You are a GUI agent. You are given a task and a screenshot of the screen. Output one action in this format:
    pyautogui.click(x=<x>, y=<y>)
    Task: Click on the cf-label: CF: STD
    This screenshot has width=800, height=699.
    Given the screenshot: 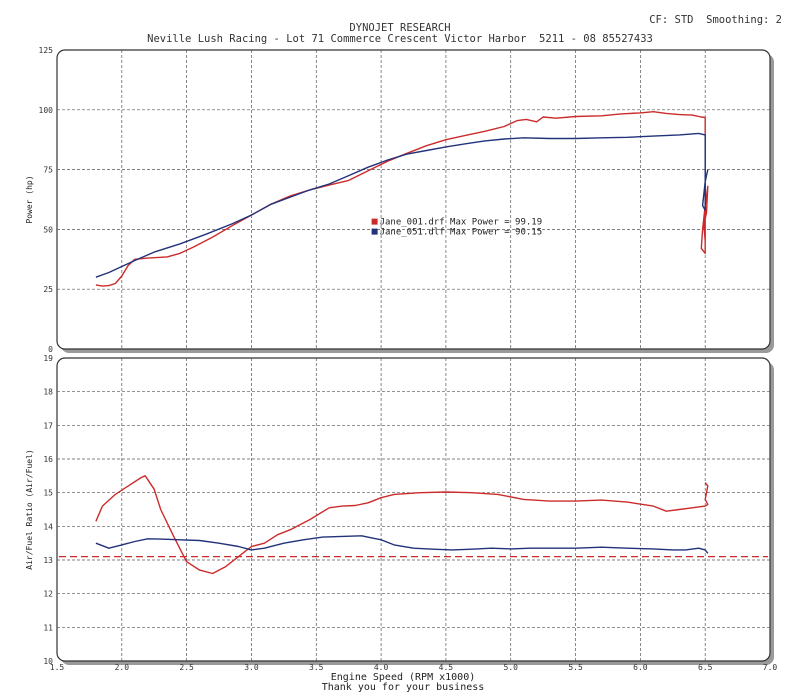 What is the action you would take?
    pyautogui.click(x=671, y=20)
    